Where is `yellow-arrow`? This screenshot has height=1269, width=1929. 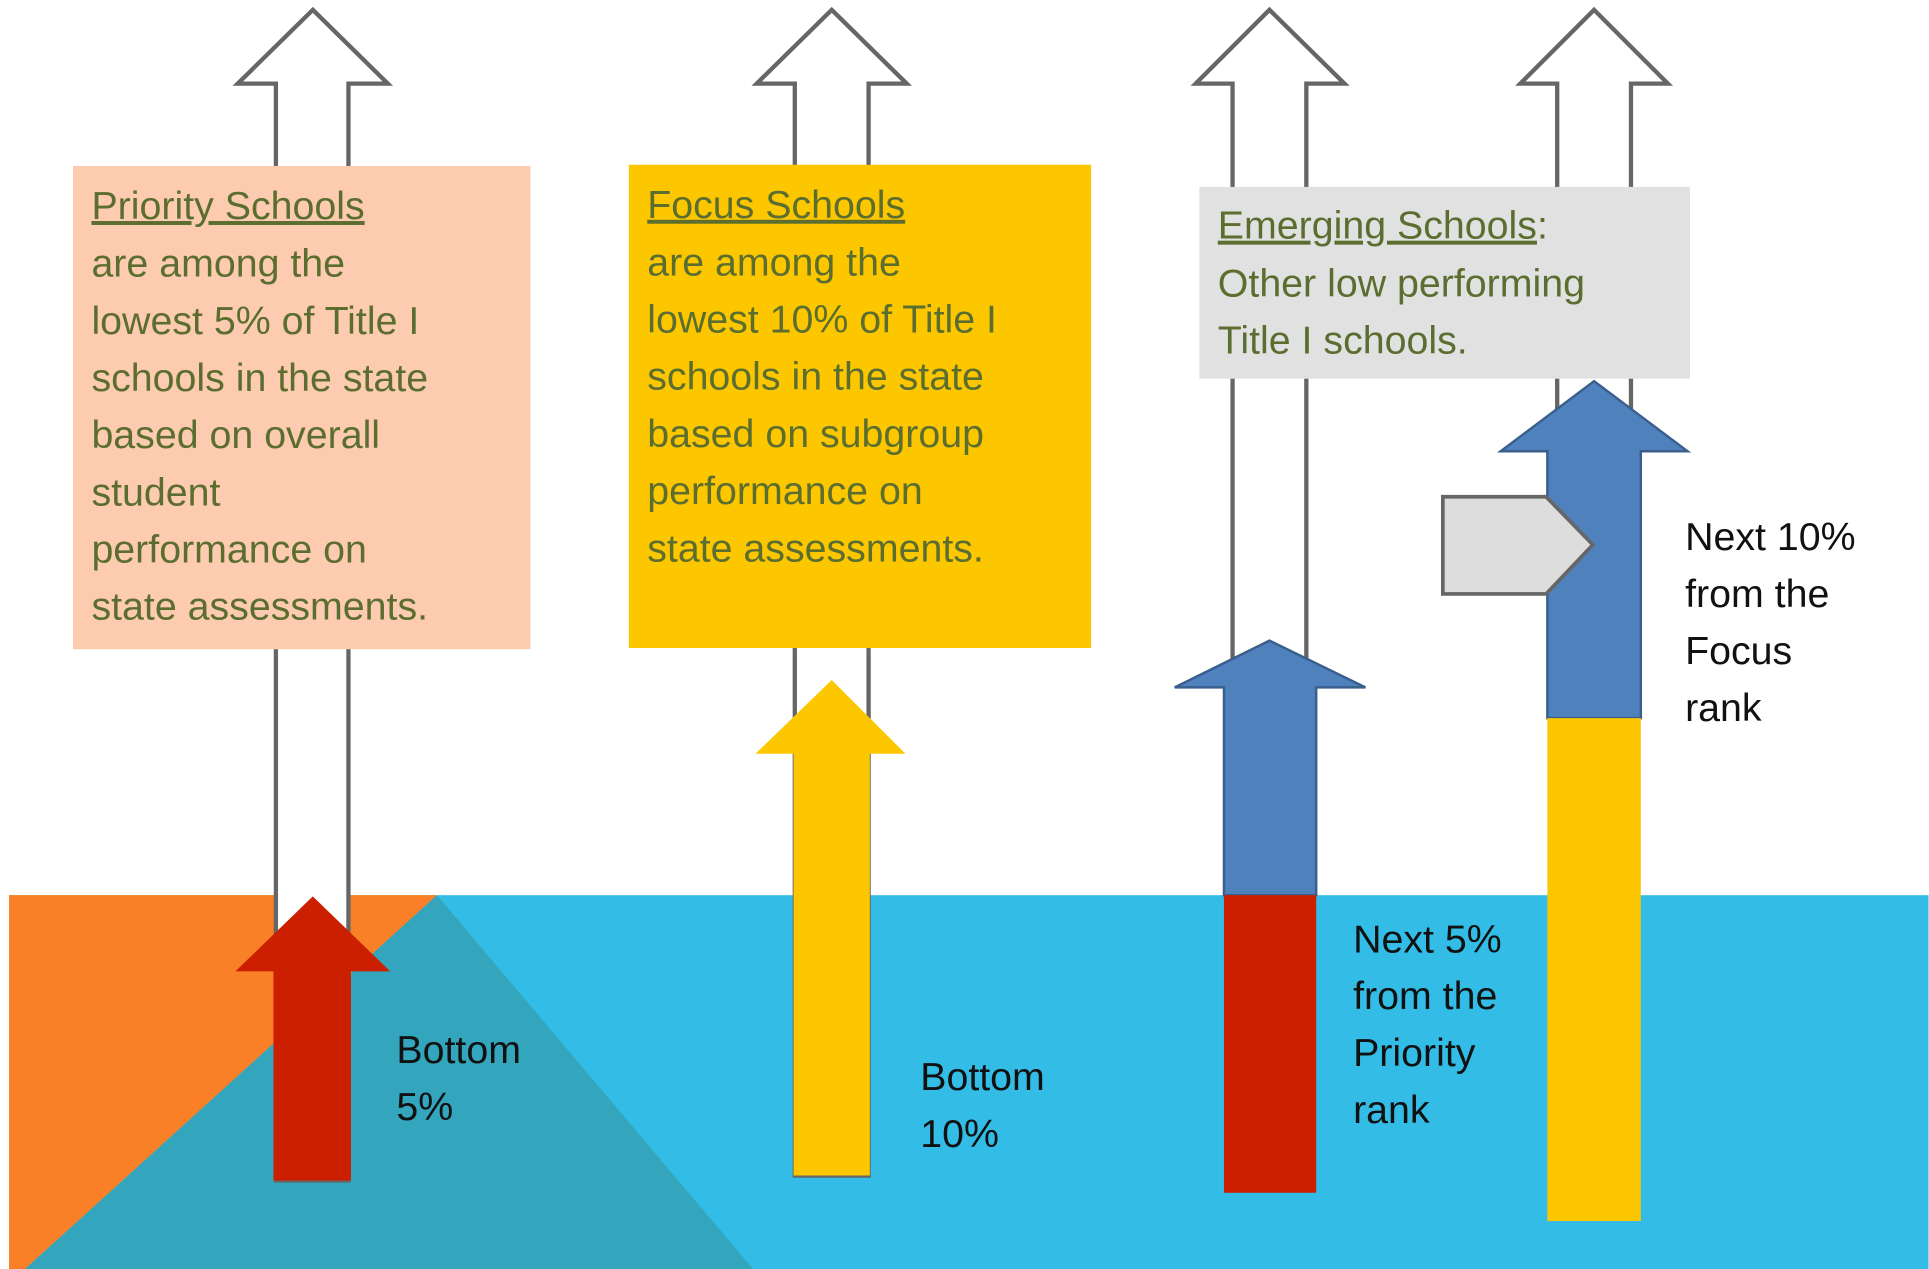 yellow-arrow is located at coordinates (830, 927).